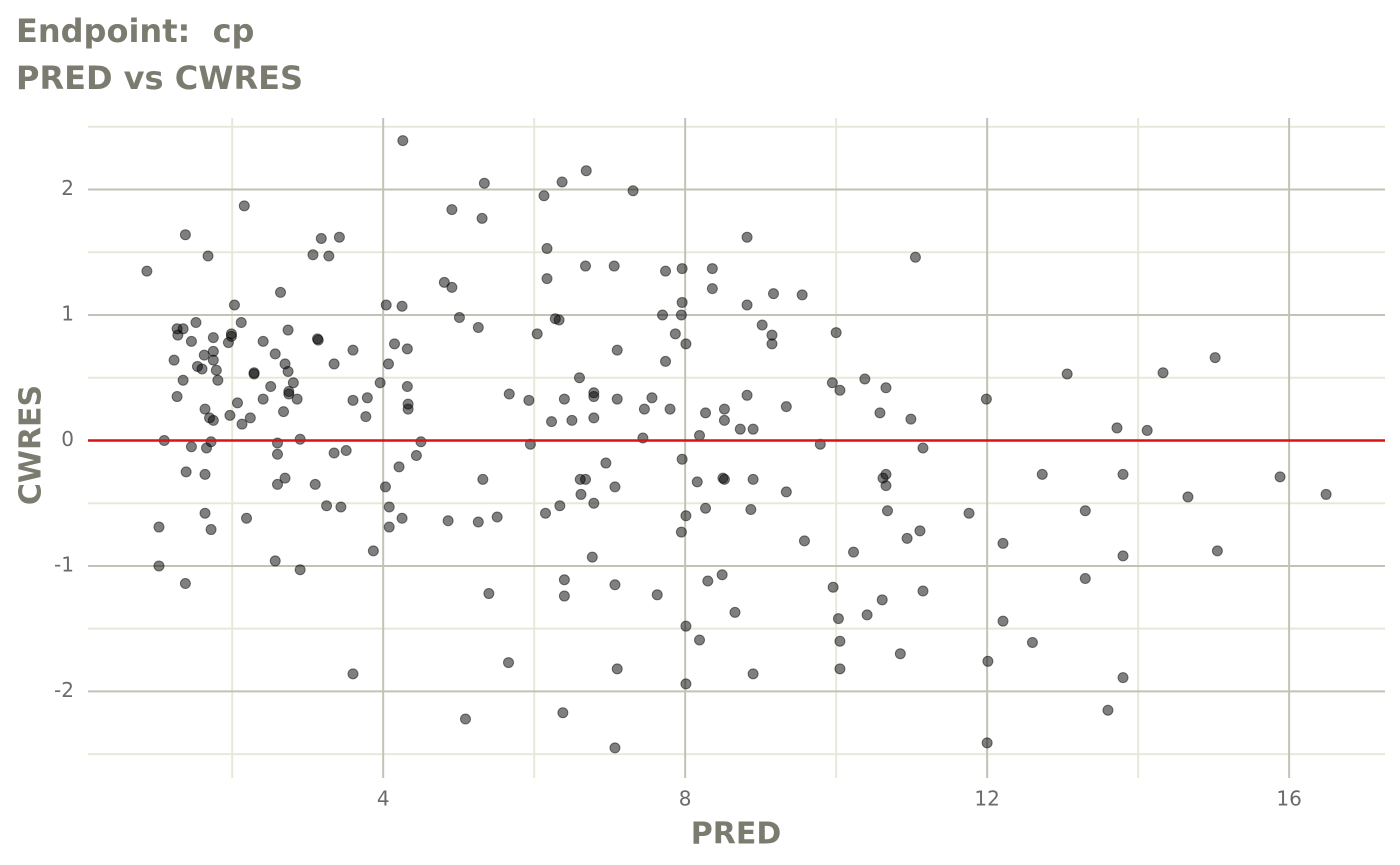 The height and width of the screenshot is (865, 1400). Describe the element at coordinates (67, 188) in the screenshot. I see `y-tick-label: 2` at that location.